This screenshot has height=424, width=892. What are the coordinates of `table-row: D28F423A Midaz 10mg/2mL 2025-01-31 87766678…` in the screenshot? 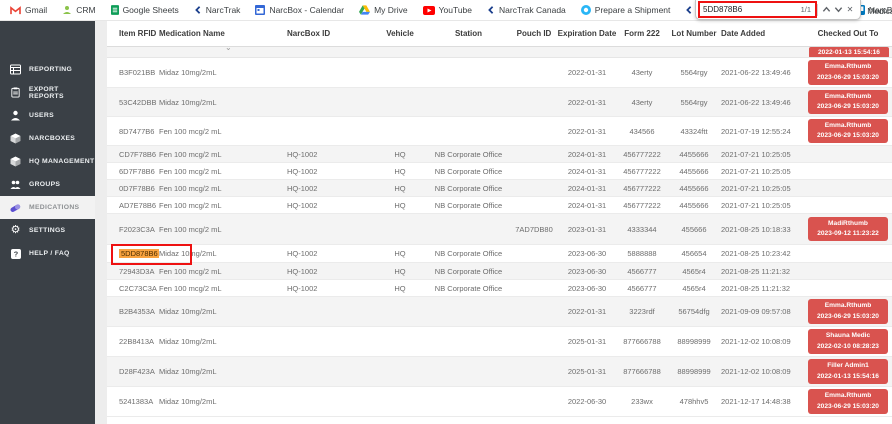 It's located at (499, 372).